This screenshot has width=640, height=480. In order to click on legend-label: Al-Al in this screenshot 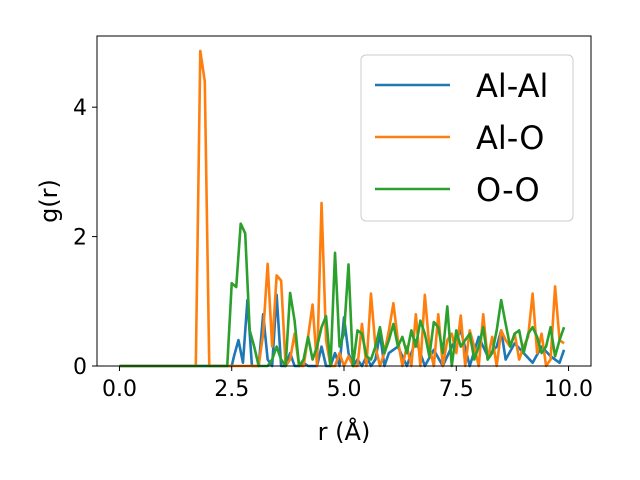, I will do `click(512, 86)`.